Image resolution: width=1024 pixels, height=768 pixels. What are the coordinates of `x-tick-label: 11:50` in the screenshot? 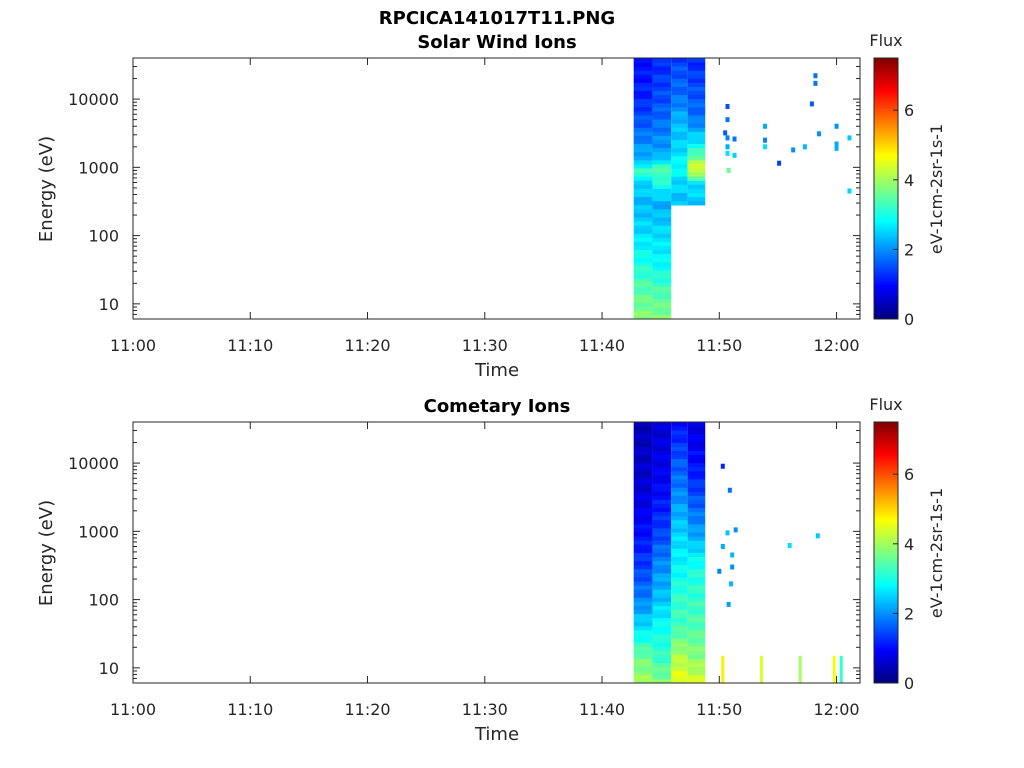 It's located at (719, 709).